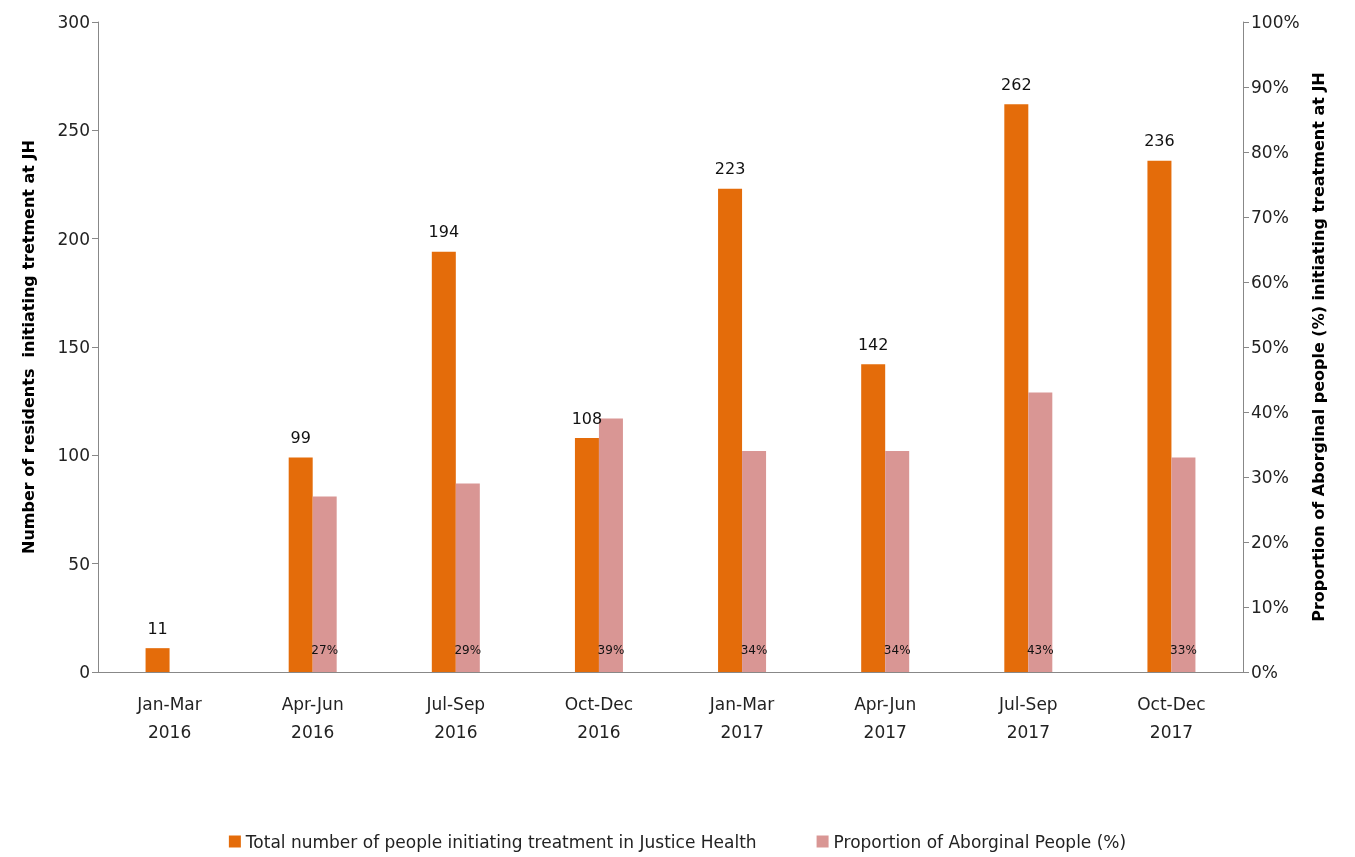 The image size is (1355, 857). I want to click on y2-tick-label: 70%, so click(1270, 217).